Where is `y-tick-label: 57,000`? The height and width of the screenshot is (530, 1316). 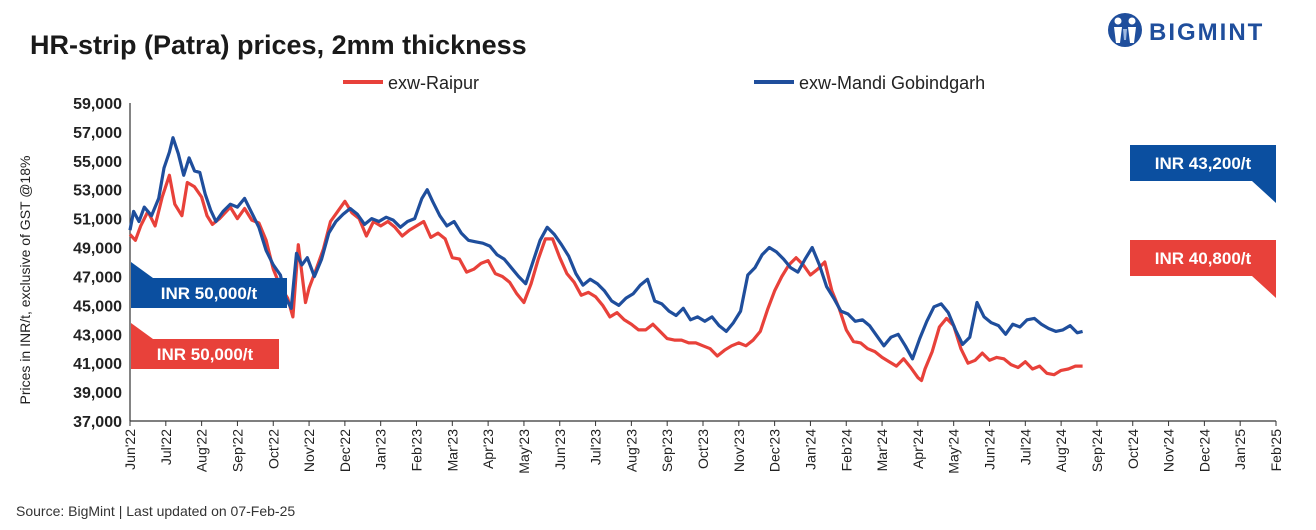
y-tick-label: 57,000 is located at coordinates (97, 133).